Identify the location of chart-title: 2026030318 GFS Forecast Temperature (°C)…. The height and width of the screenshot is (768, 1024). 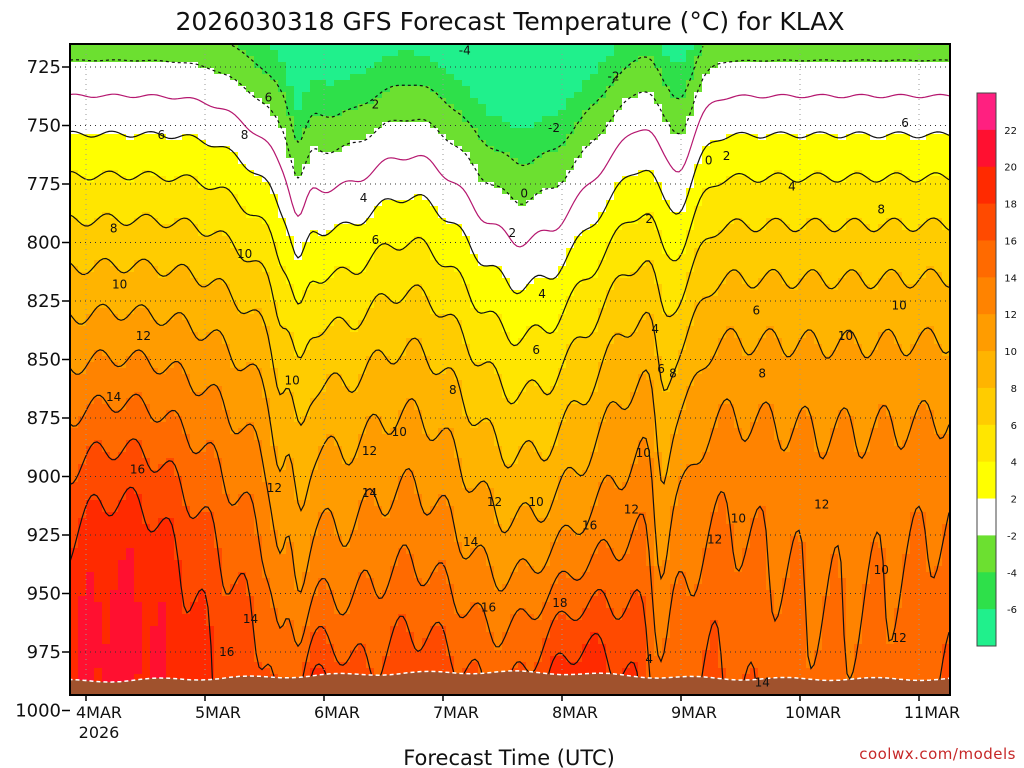
(509, 21).